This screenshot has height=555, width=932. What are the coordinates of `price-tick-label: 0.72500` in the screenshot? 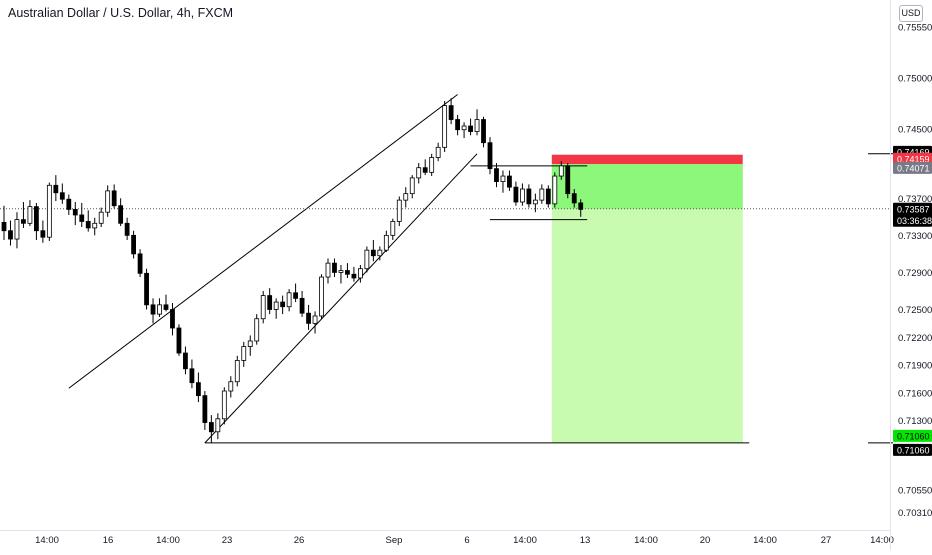 It's located at (915, 310).